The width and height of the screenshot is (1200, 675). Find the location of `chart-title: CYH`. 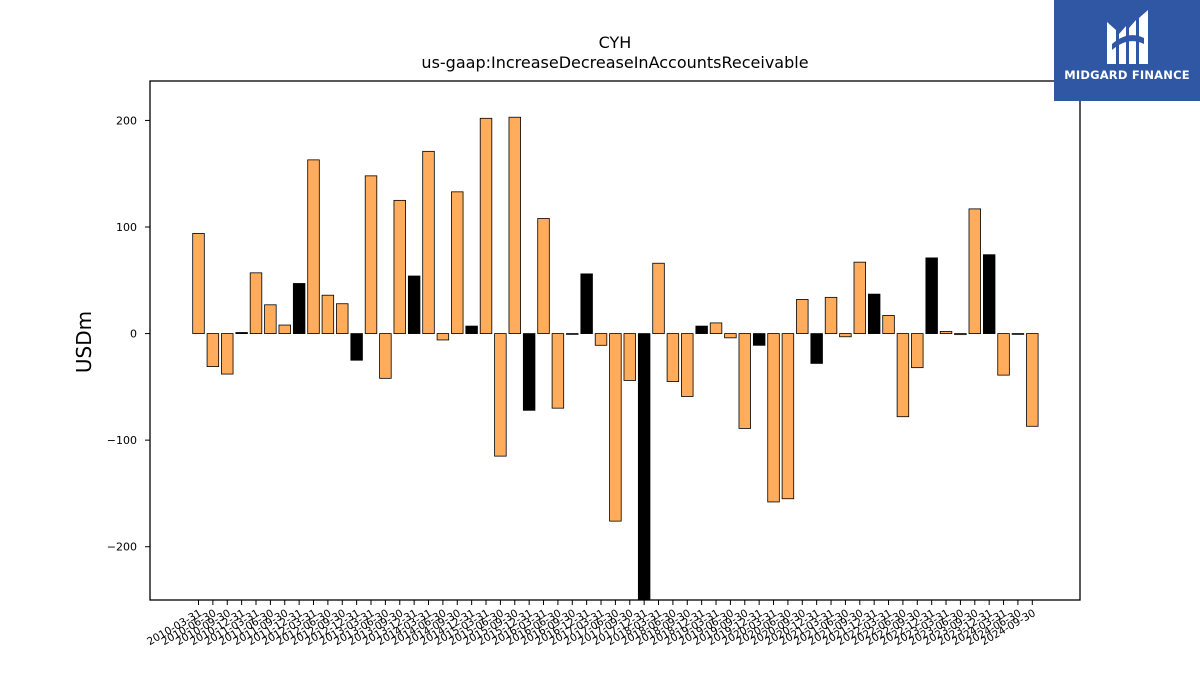

chart-title: CYH is located at coordinates (615, 42).